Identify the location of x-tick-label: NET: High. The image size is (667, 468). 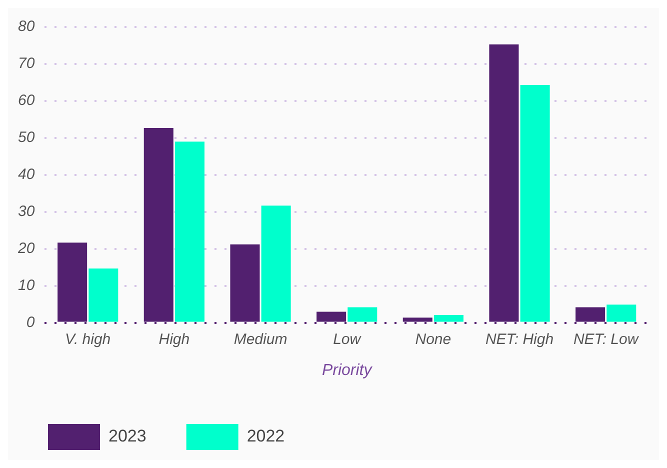
(519, 339).